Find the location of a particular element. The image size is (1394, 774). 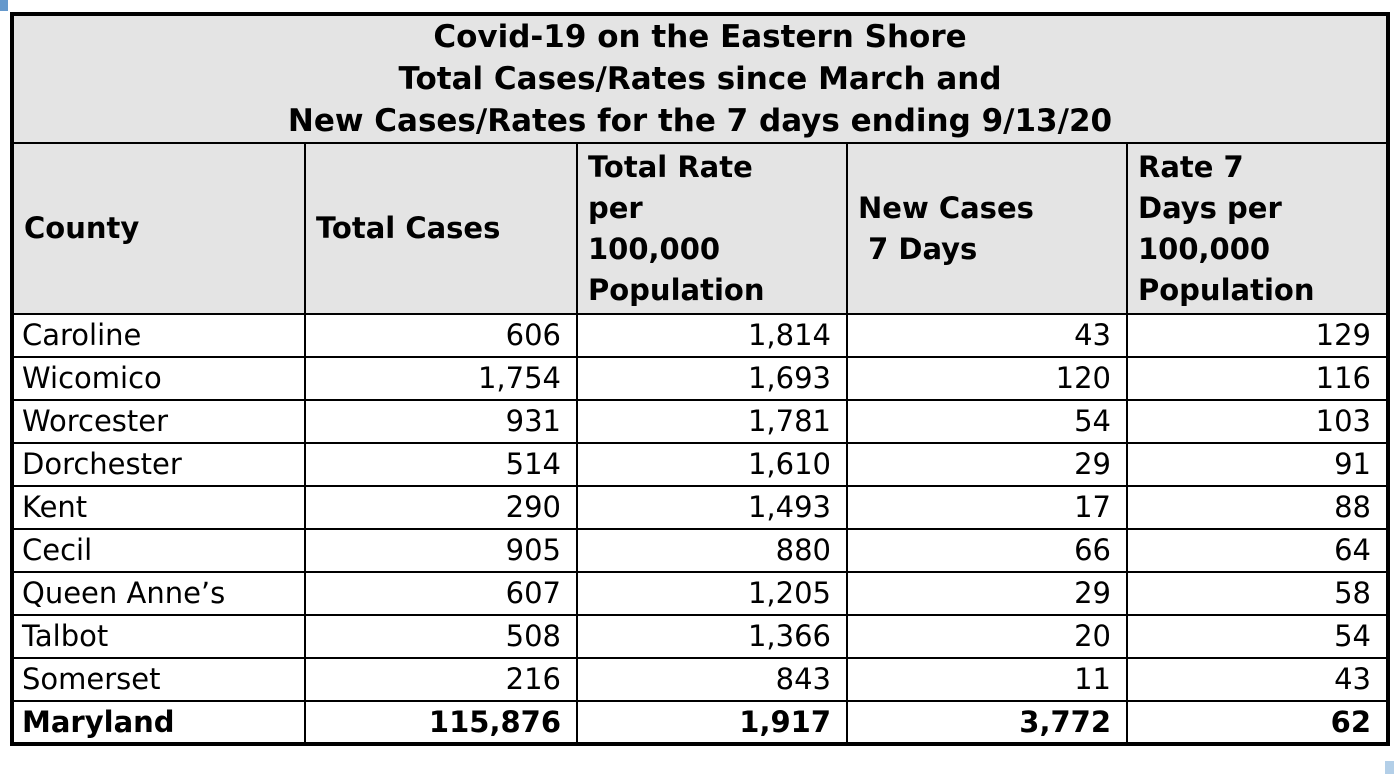

cell-total-rate: 1,205 is located at coordinates (712, 593).